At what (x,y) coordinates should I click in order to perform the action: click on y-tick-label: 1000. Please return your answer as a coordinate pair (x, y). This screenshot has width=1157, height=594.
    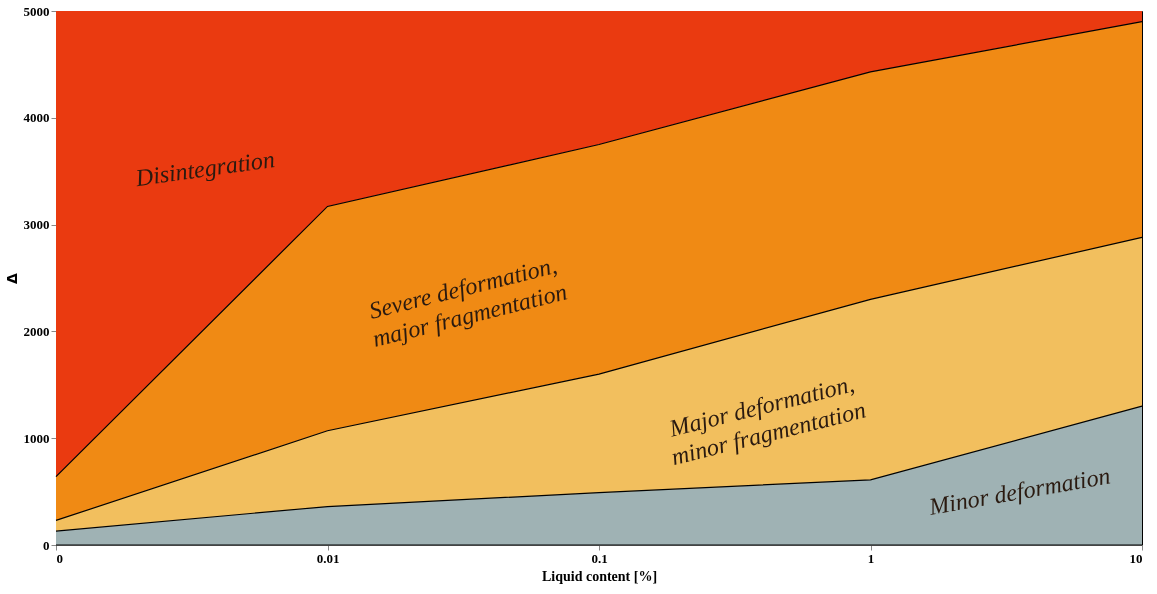
    Looking at the image, I should click on (36, 438).